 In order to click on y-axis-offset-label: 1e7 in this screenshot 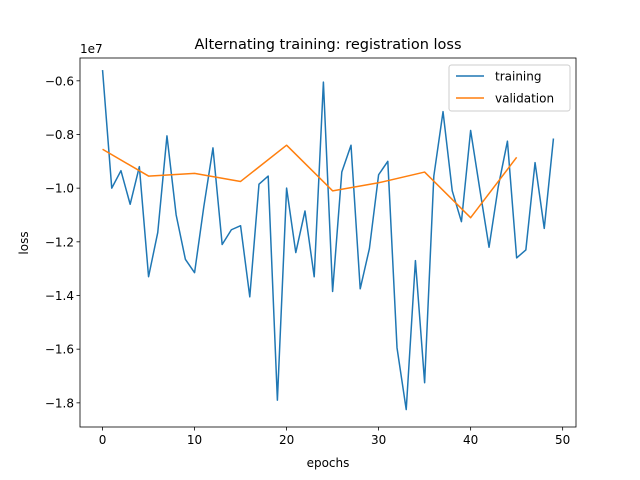, I will do `click(91, 49)`.